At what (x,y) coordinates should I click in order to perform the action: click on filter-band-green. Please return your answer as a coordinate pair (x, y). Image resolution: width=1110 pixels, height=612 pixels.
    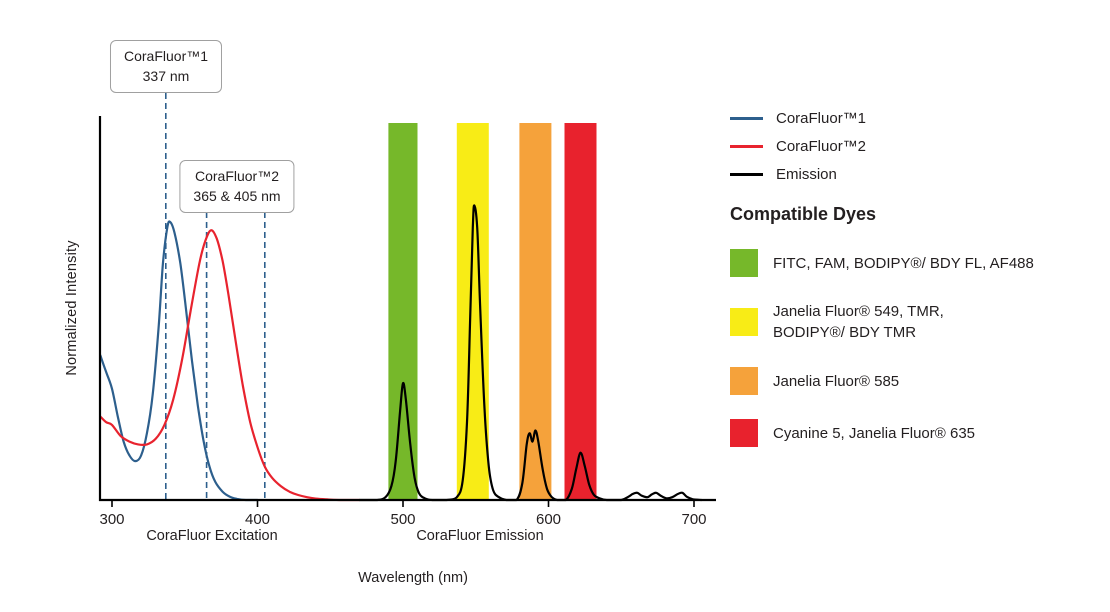
    Looking at the image, I should click on (403, 311).